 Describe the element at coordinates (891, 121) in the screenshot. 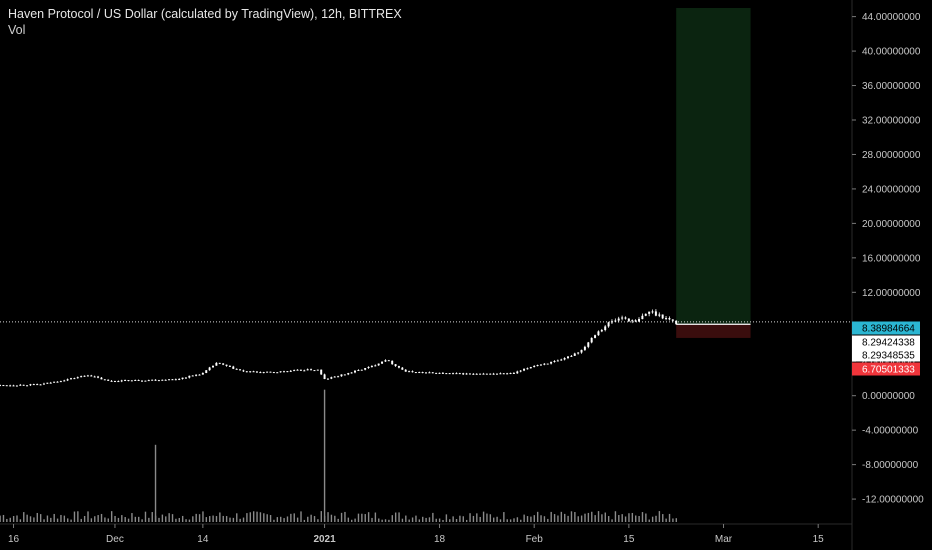

I see `y-tick-label: 32.00000000` at that location.